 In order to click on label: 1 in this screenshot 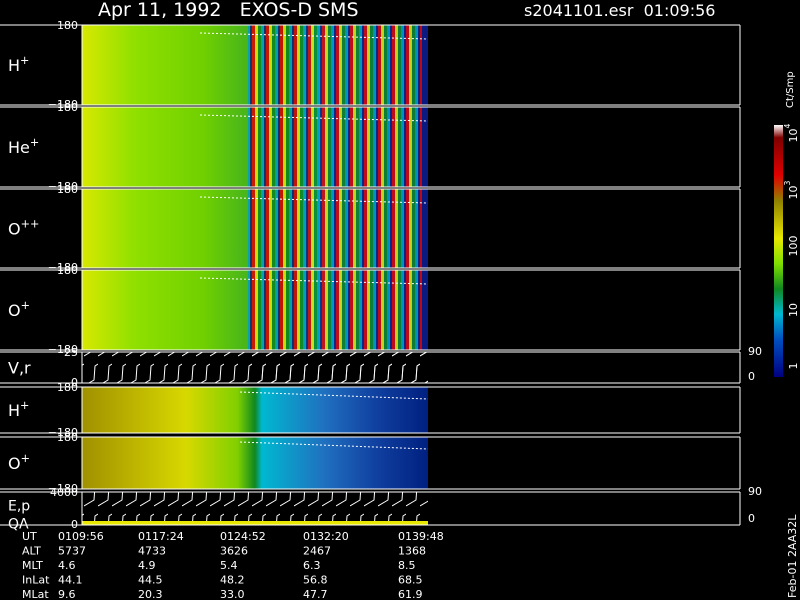, I will do `click(793, 366)`.